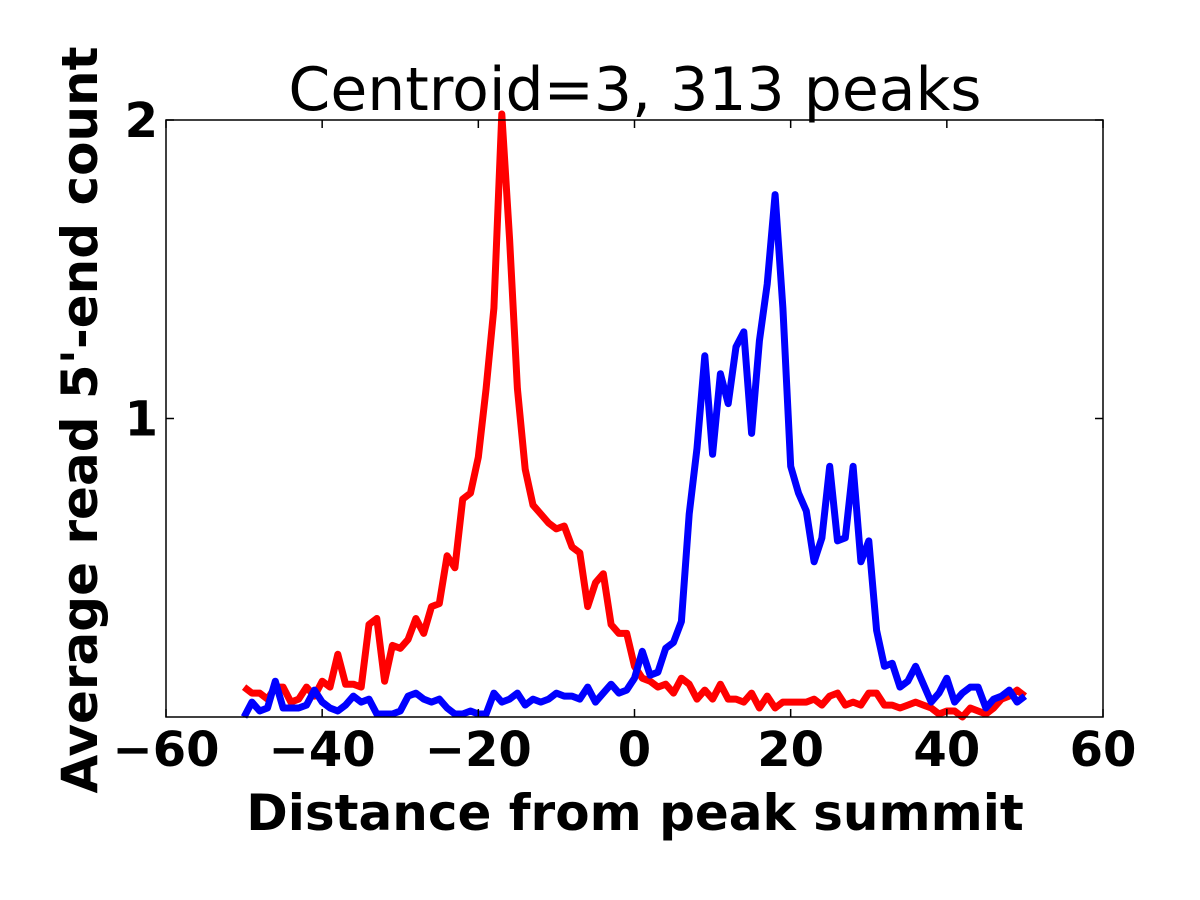 The image size is (1200, 900). I want to click on y-tick-label: 1, so click(141, 420).